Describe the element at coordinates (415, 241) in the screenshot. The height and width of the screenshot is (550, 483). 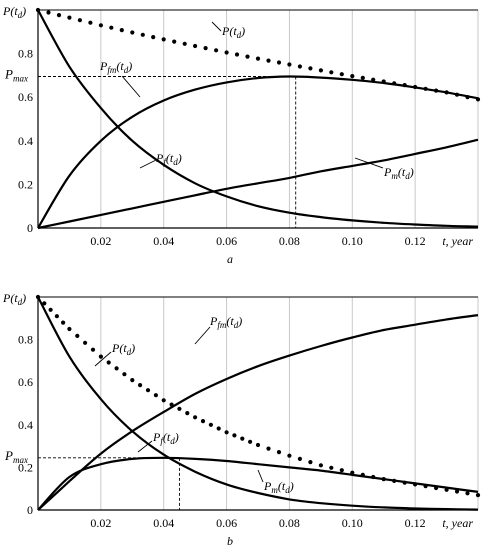
I see `x-tick-label: 0.12` at that location.